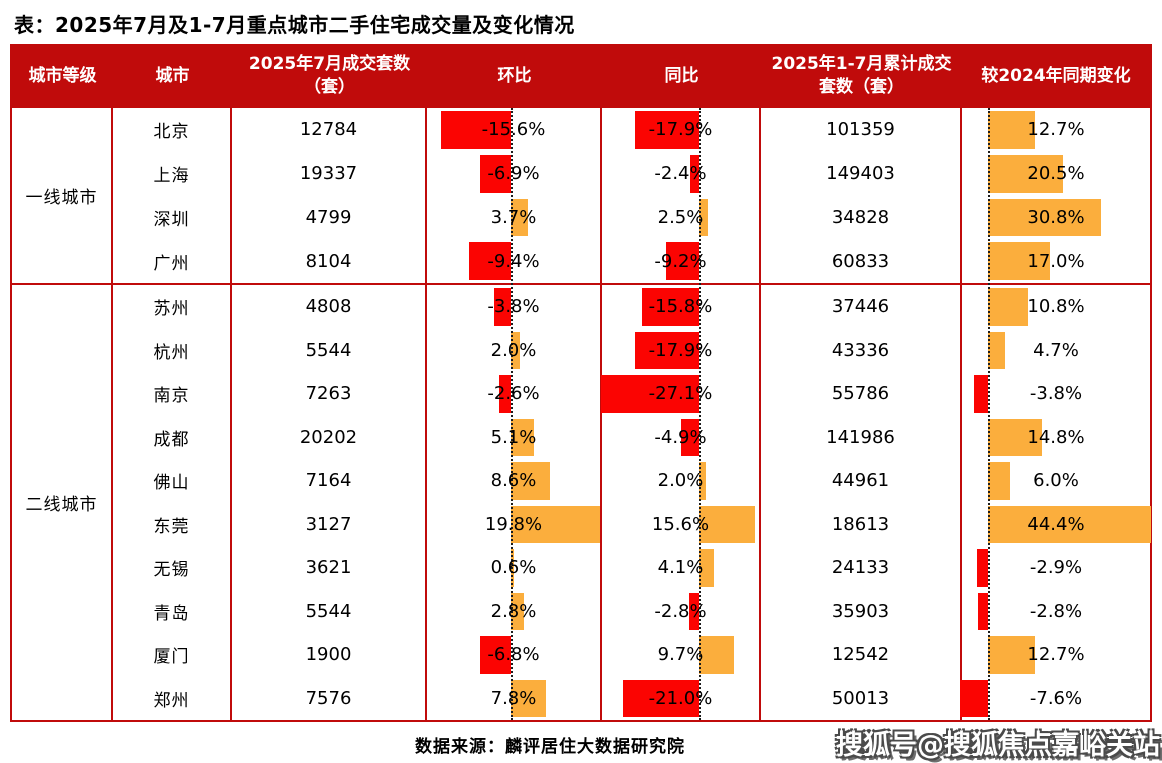 The width and height of the screenshot is (1162, 763). I want to click on chg-bar-cell: 14.8%, so click(1056, 438).